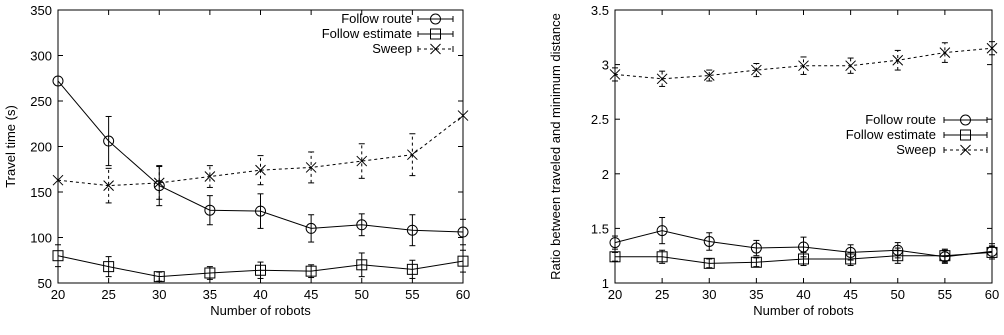 This screenshot has height=335, width=1004. Describe the element at coordinates (605, 65) in the screenshot. I see `y-tick-label: 3` at that location.